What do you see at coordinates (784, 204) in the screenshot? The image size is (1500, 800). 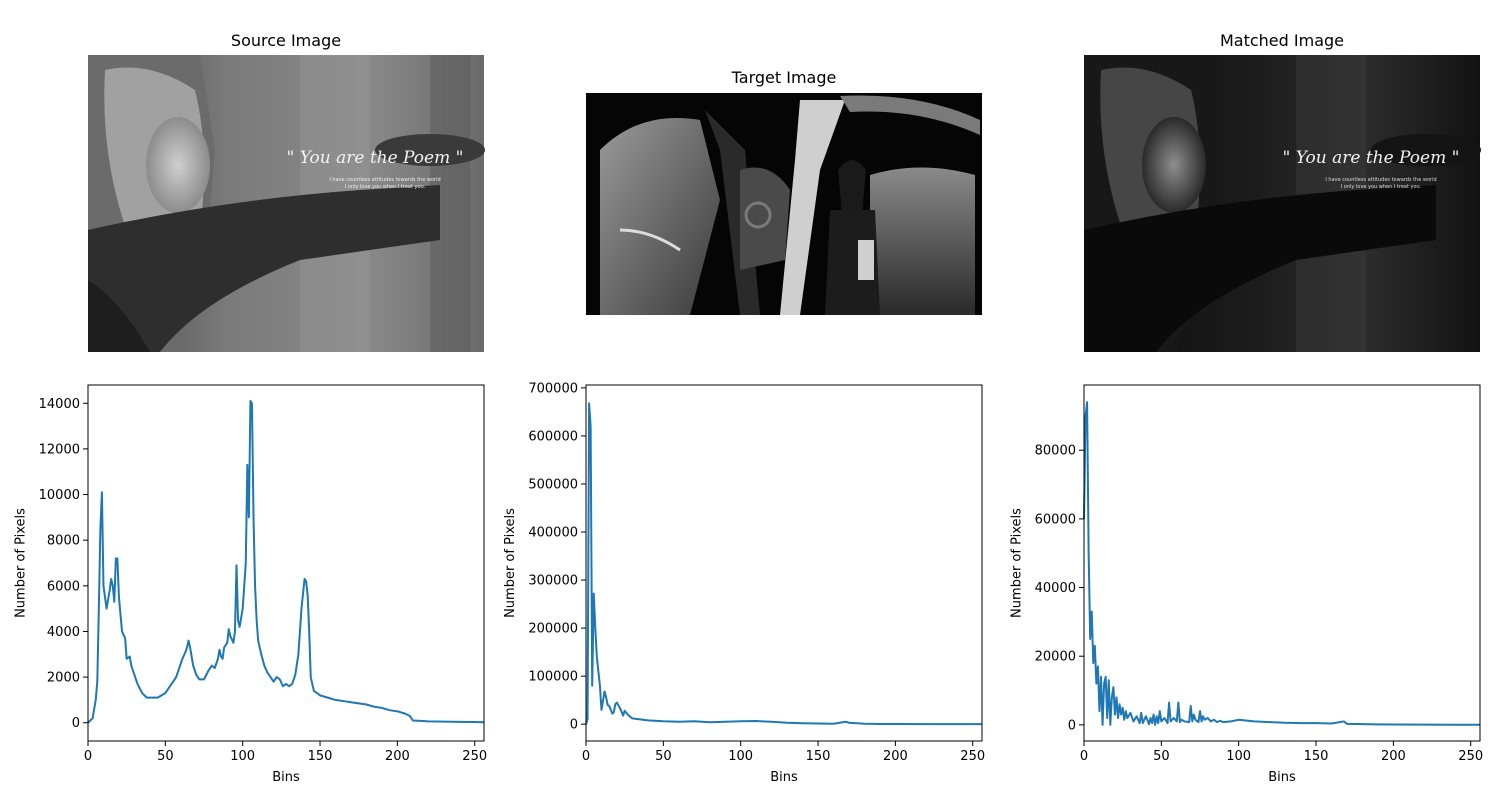 I see `target-image` at bounding box center [784, 204].